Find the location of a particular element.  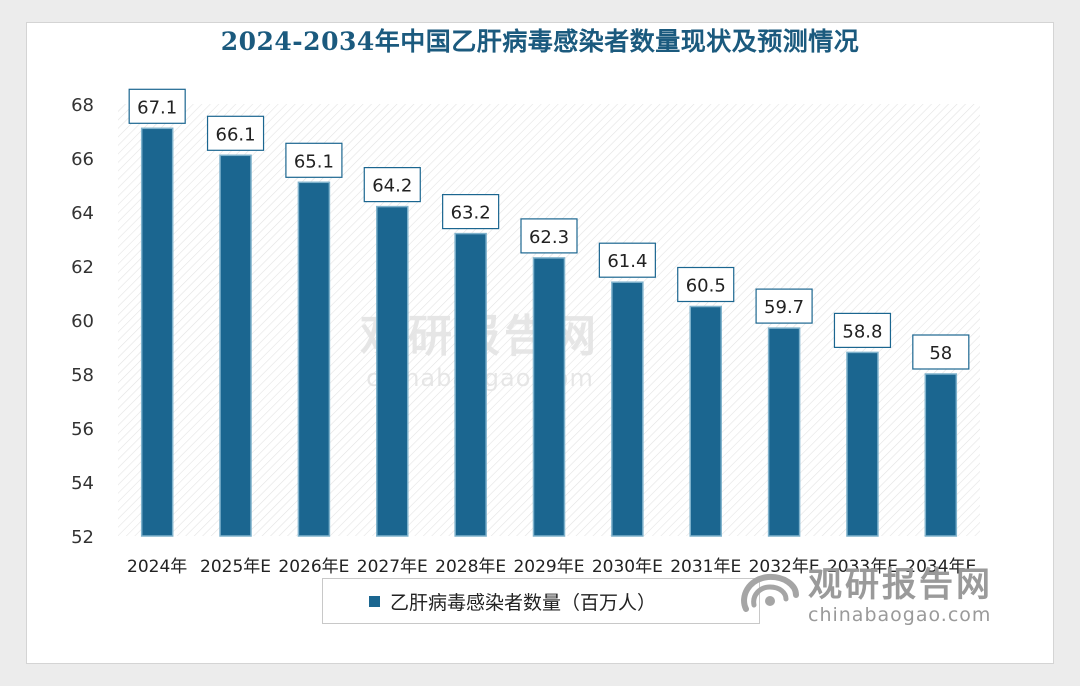

data-label: 58 is located at coordinates (940, 353).